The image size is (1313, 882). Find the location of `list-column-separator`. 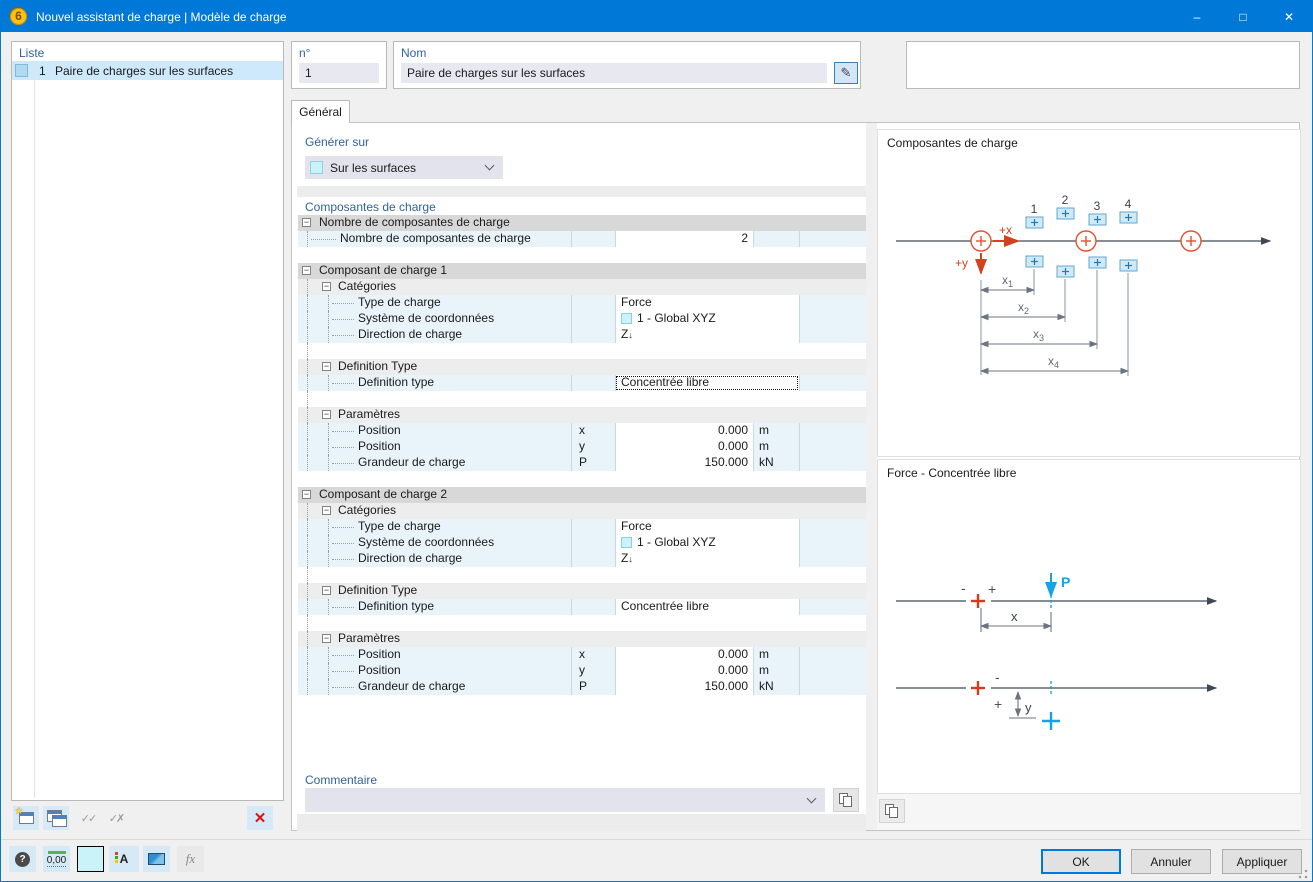

list-column-separator is located at coordinates (34, 429).